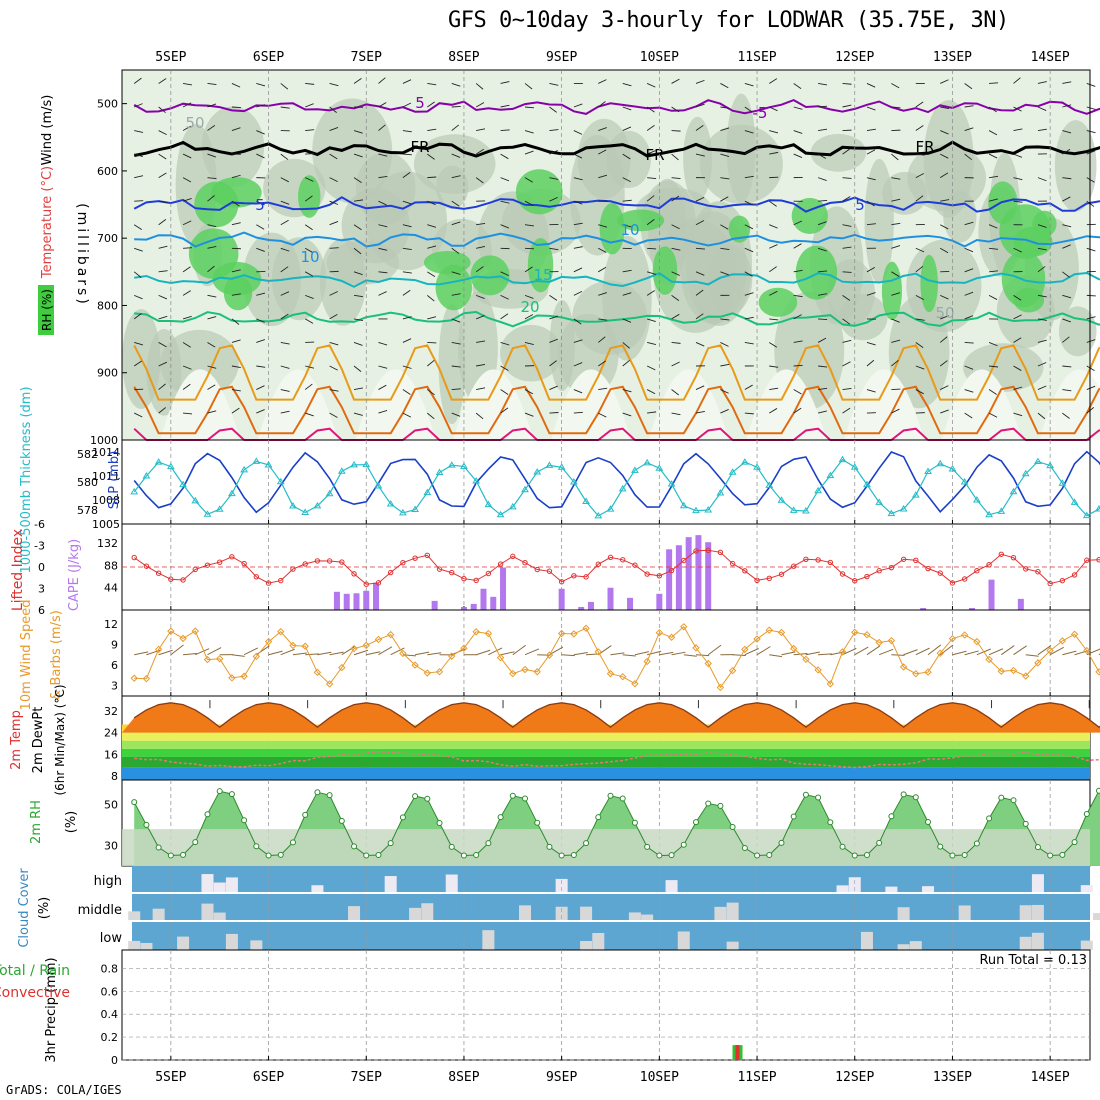 This screenshot has width=1100, height=1100. What do you see at coordinates (111, 733) in the screenshot?
I see `temp-tick-24: 24` at bounding box center [111, 733].